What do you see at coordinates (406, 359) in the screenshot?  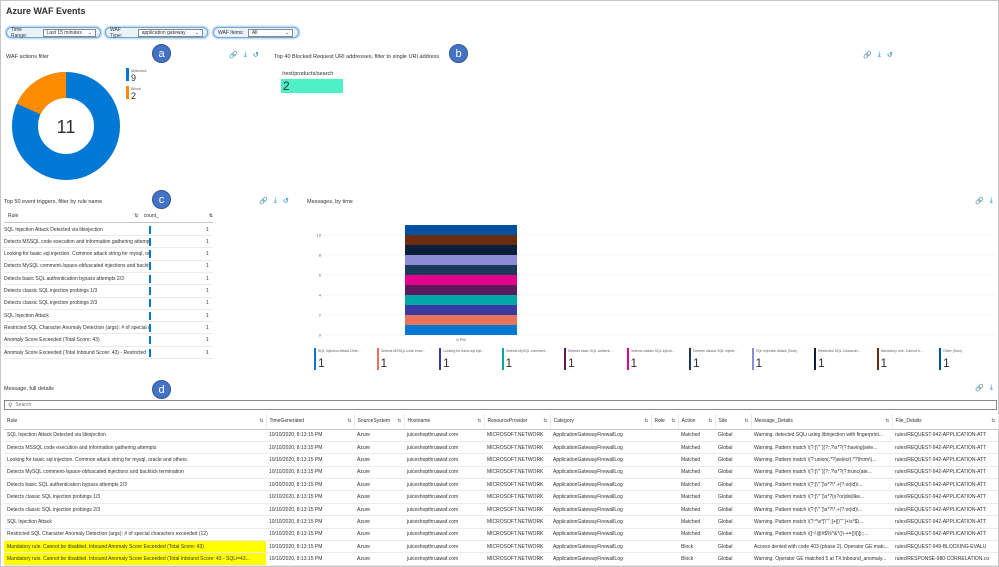 I see `legend-item: Detects MSSQL code exec... 1` at bounding box center [406, 359].